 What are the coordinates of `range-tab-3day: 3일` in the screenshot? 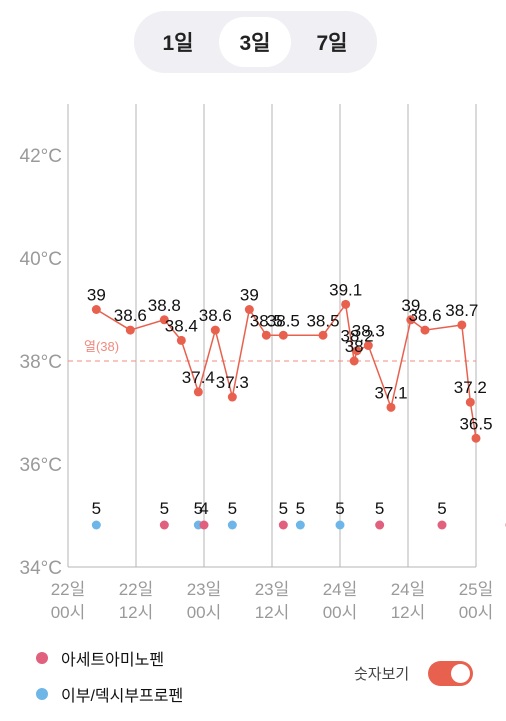 It's located at (255, 42).